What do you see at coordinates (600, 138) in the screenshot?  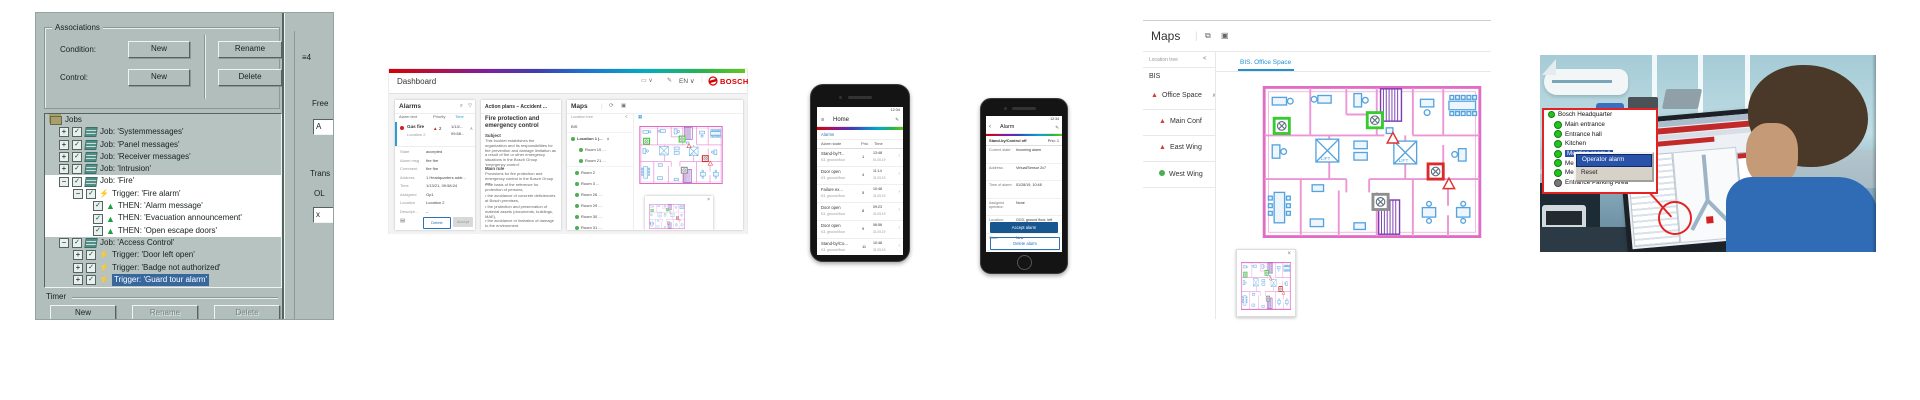 I see `tree-parent: Location 1 |... ∧` at bounding box center [600, 138].